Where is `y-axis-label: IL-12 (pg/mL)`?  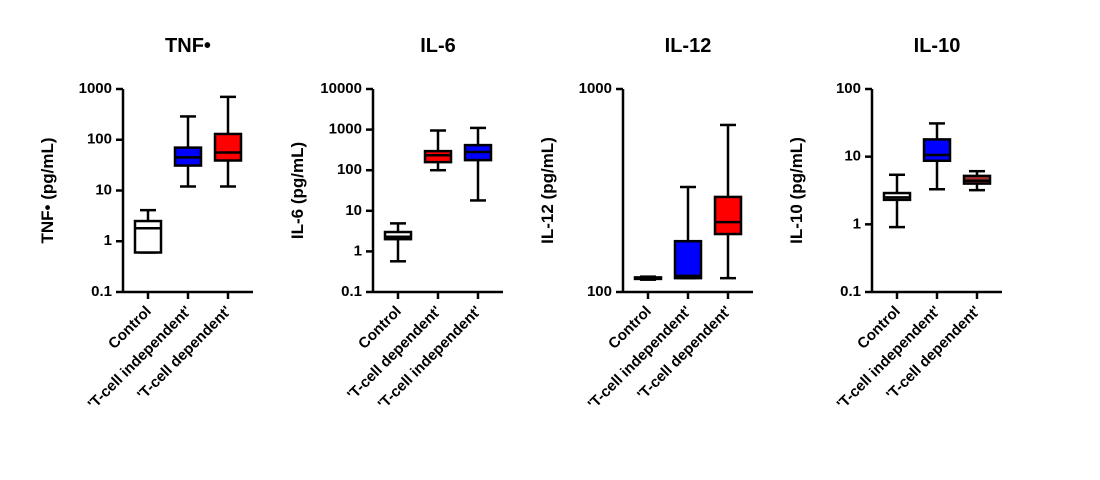 y-axis-label: IL-12 (pg/mL) is located at coordinates (547, 190).